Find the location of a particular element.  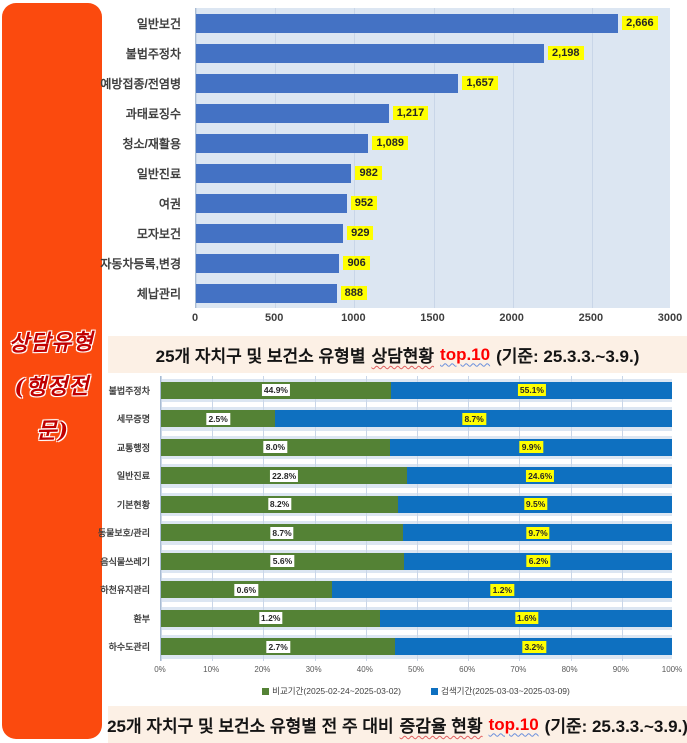

legend-item: 검색기간(2025-03-03~2025-03-09) is located at coordinates (500, 691).